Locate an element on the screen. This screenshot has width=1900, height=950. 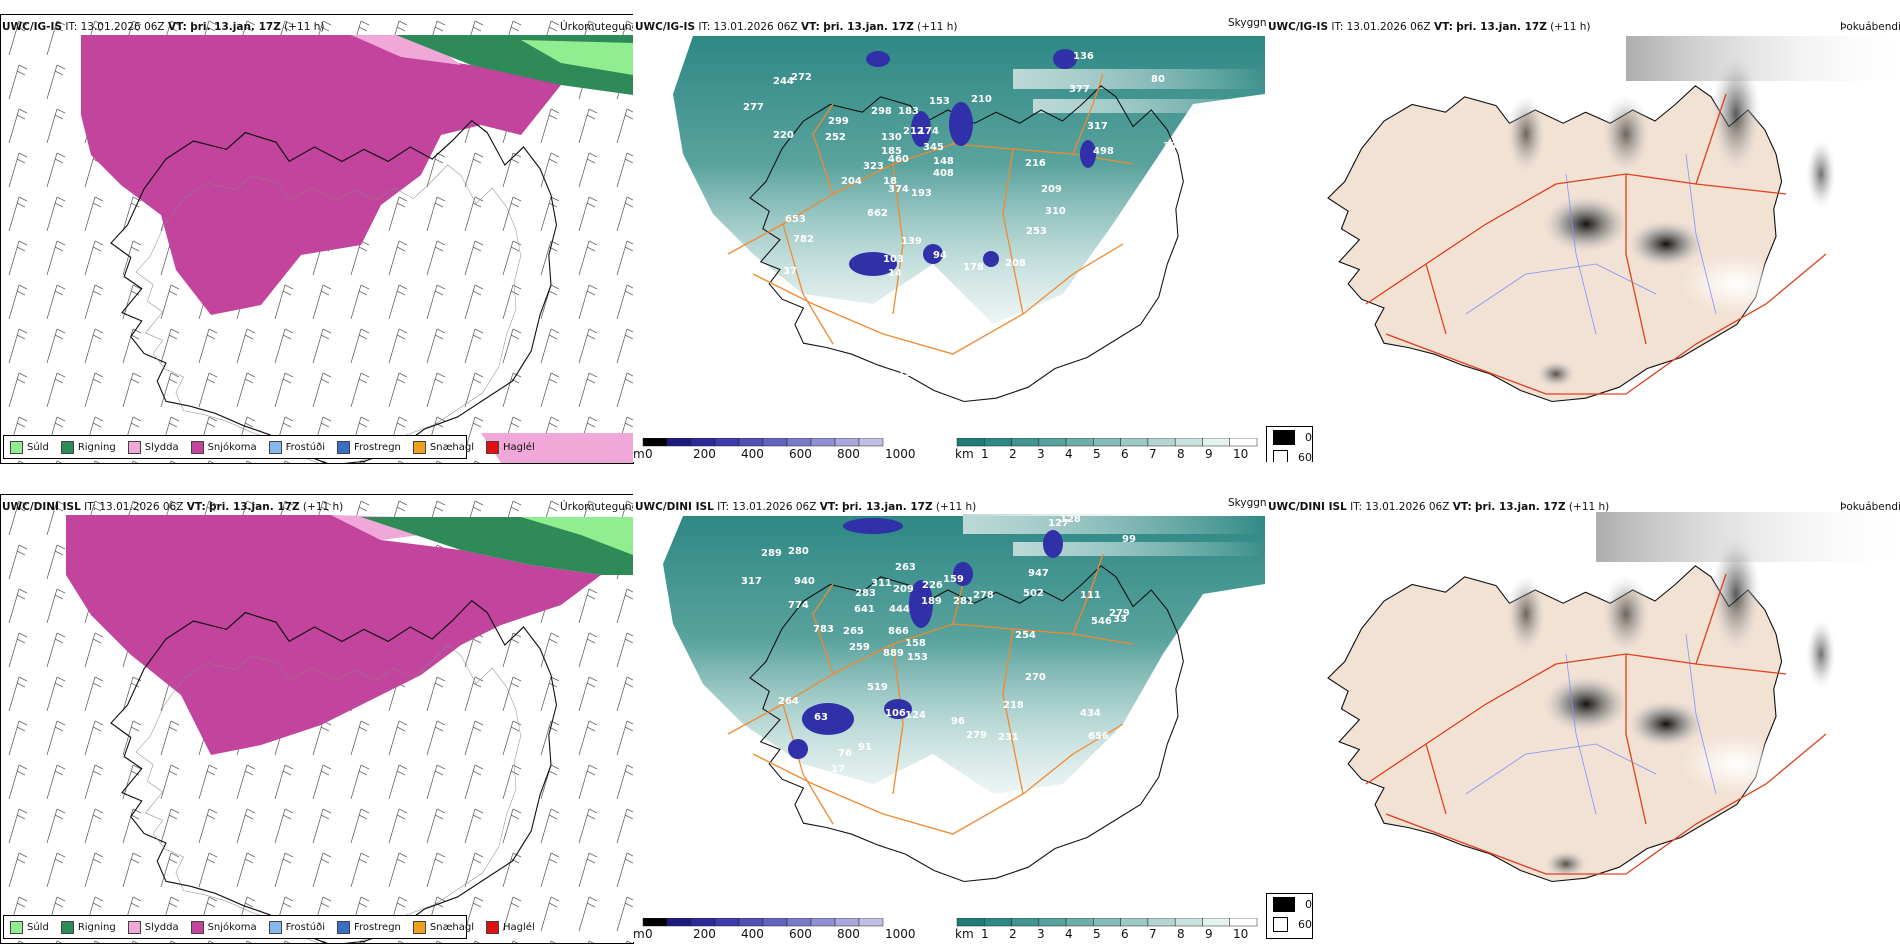
ceiling-label: 345 is located at coordinates (933, 147).